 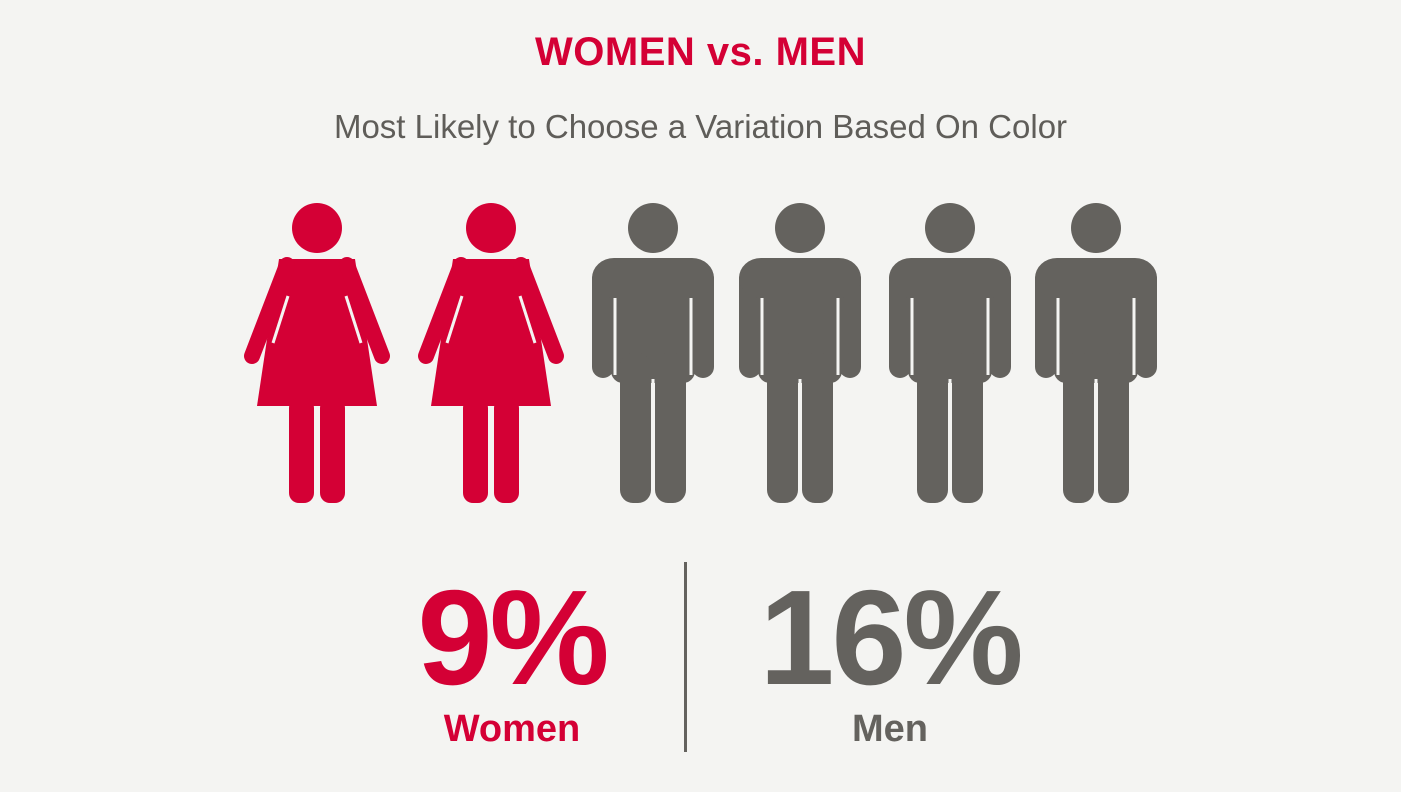 I want to click on men-stat: 16% Men, so click(x=890, y=656).